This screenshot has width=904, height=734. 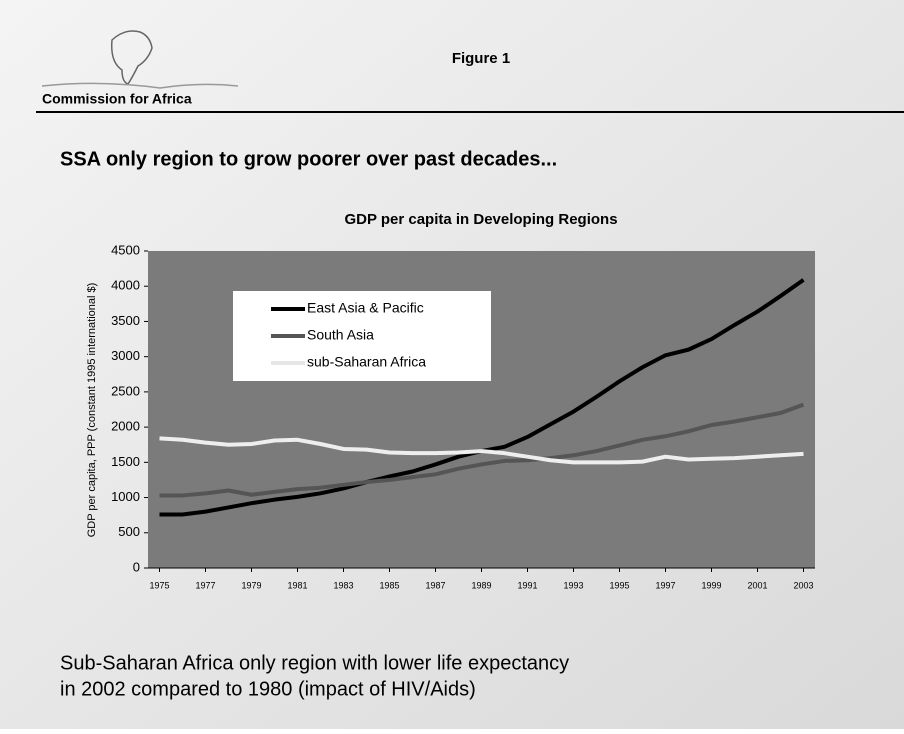 What do you see at coordinates (340, 335) in the screenshot?
I see `legend-label: South Asia` at bounding box center [340, 335].